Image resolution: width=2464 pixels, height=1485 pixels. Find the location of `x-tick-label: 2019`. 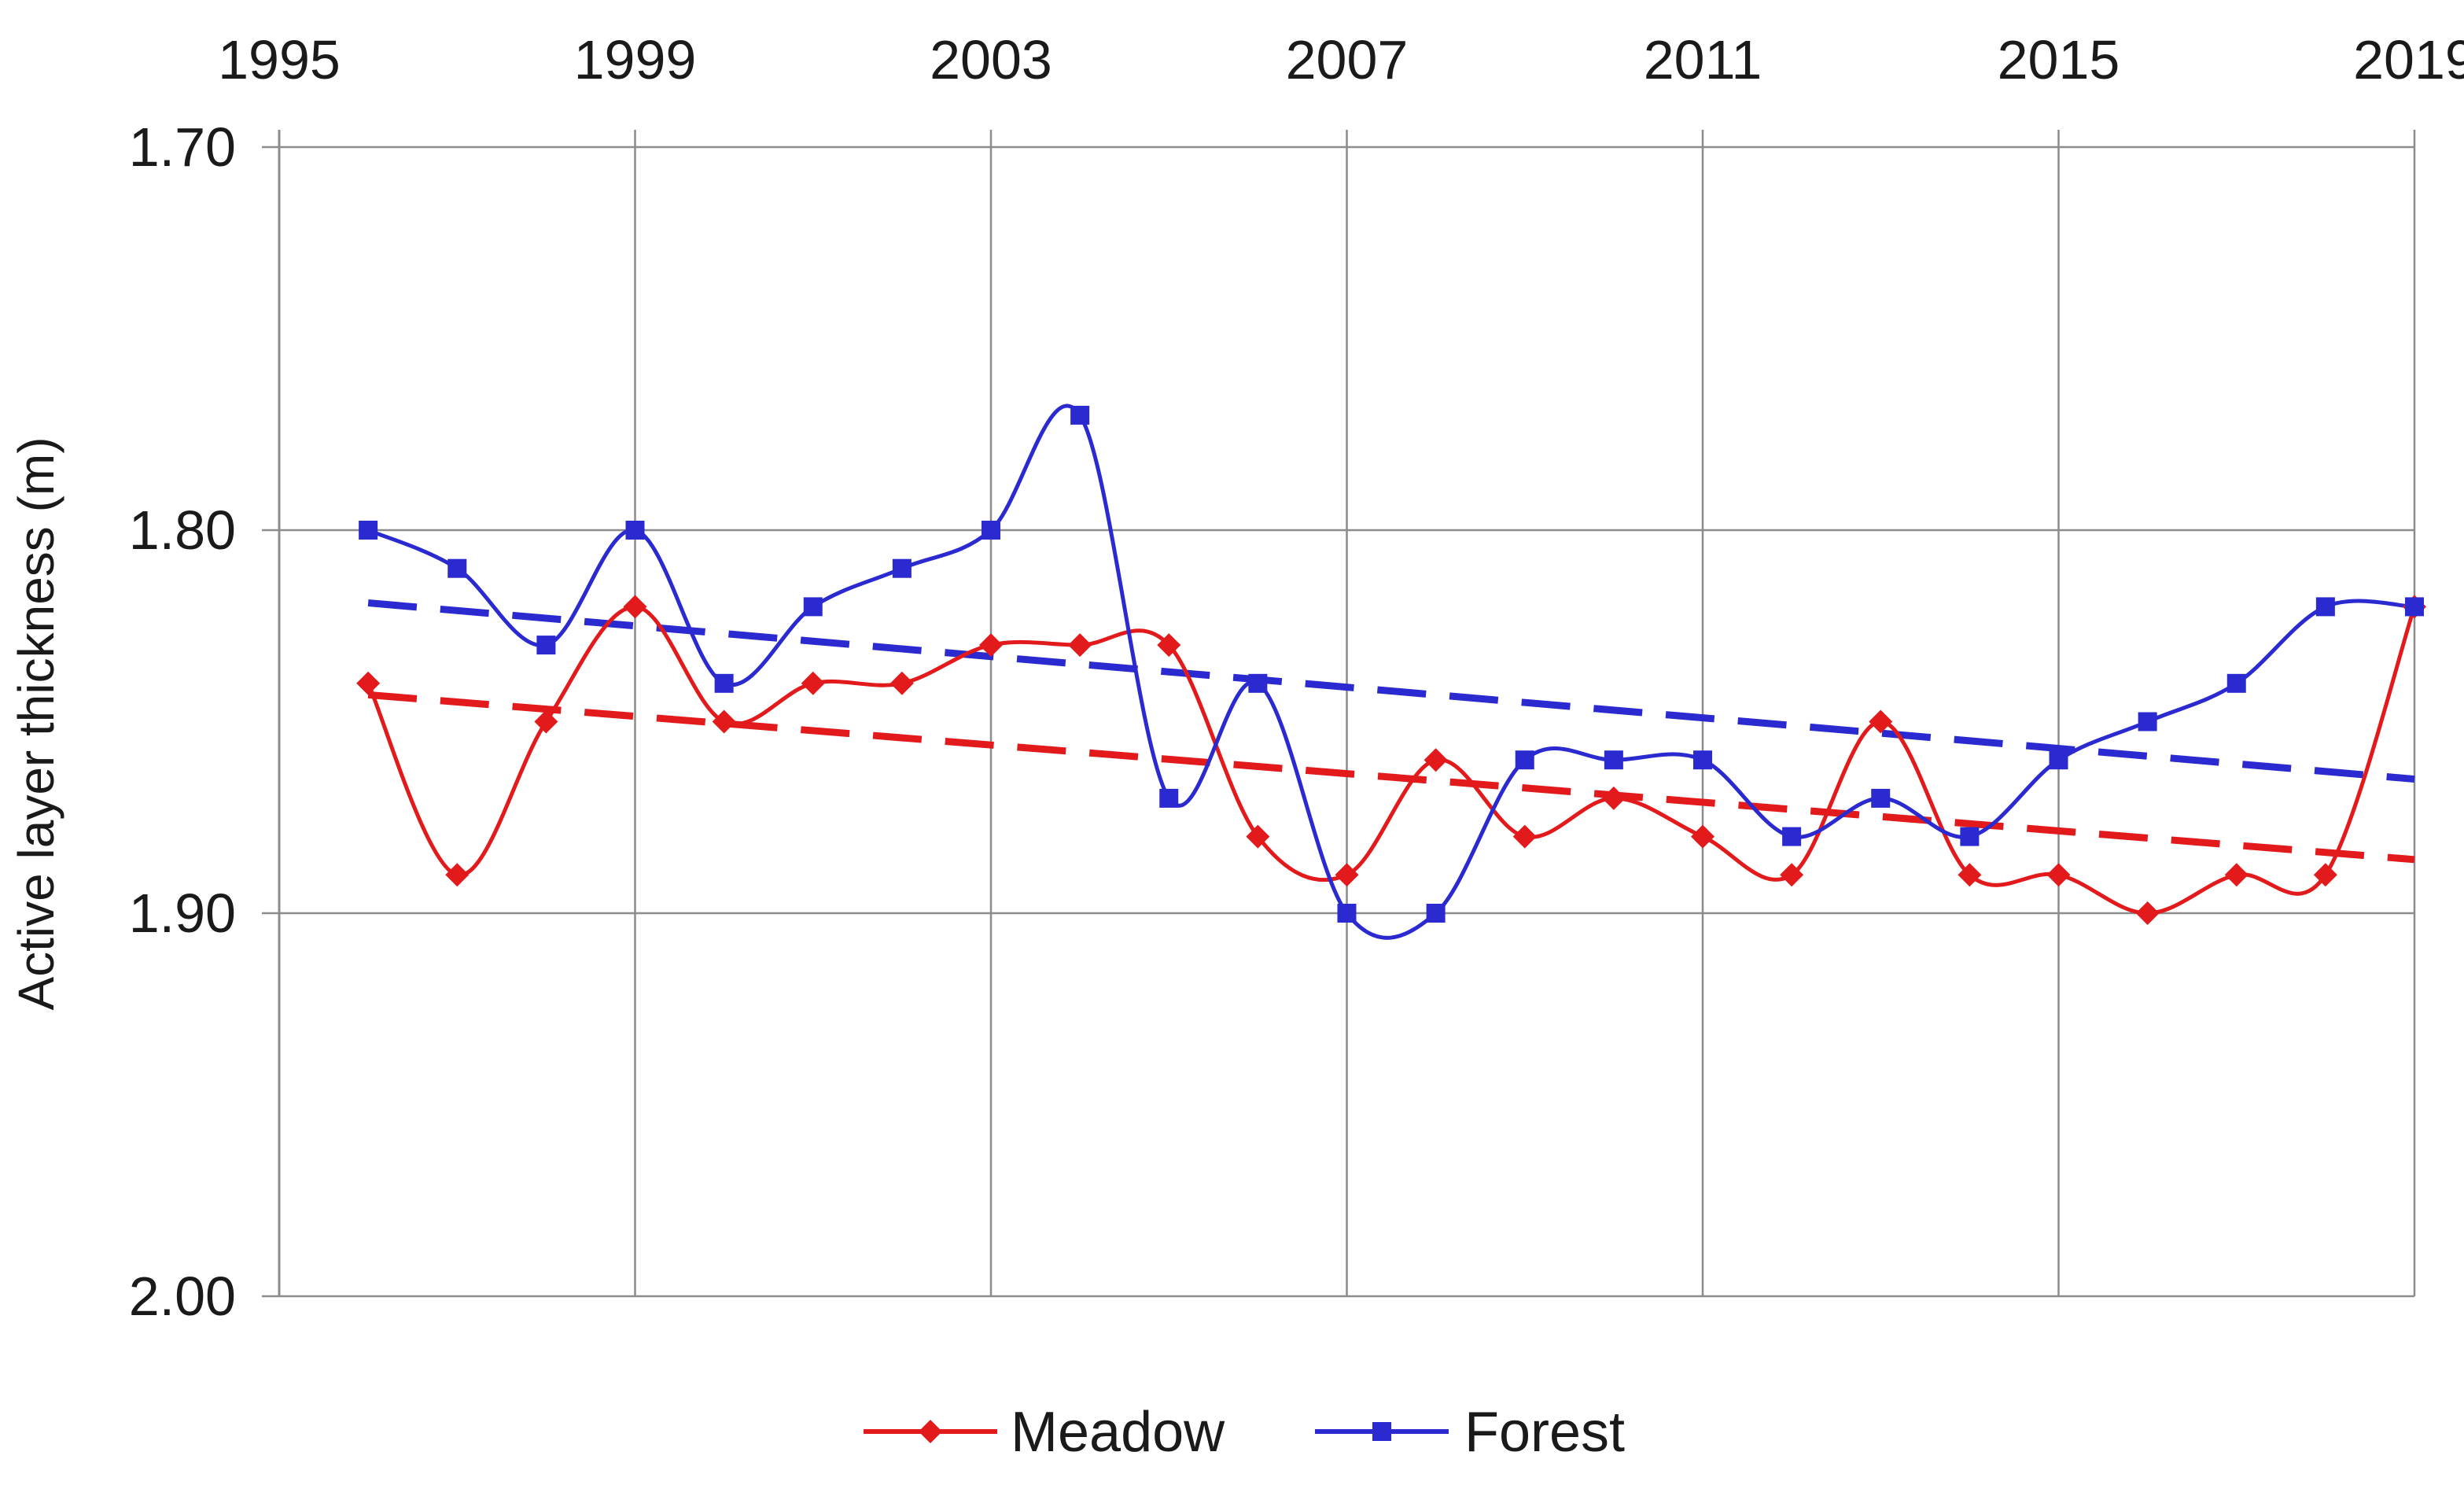

x-tick-label: 2019 is located at coordinates (2408, 59).